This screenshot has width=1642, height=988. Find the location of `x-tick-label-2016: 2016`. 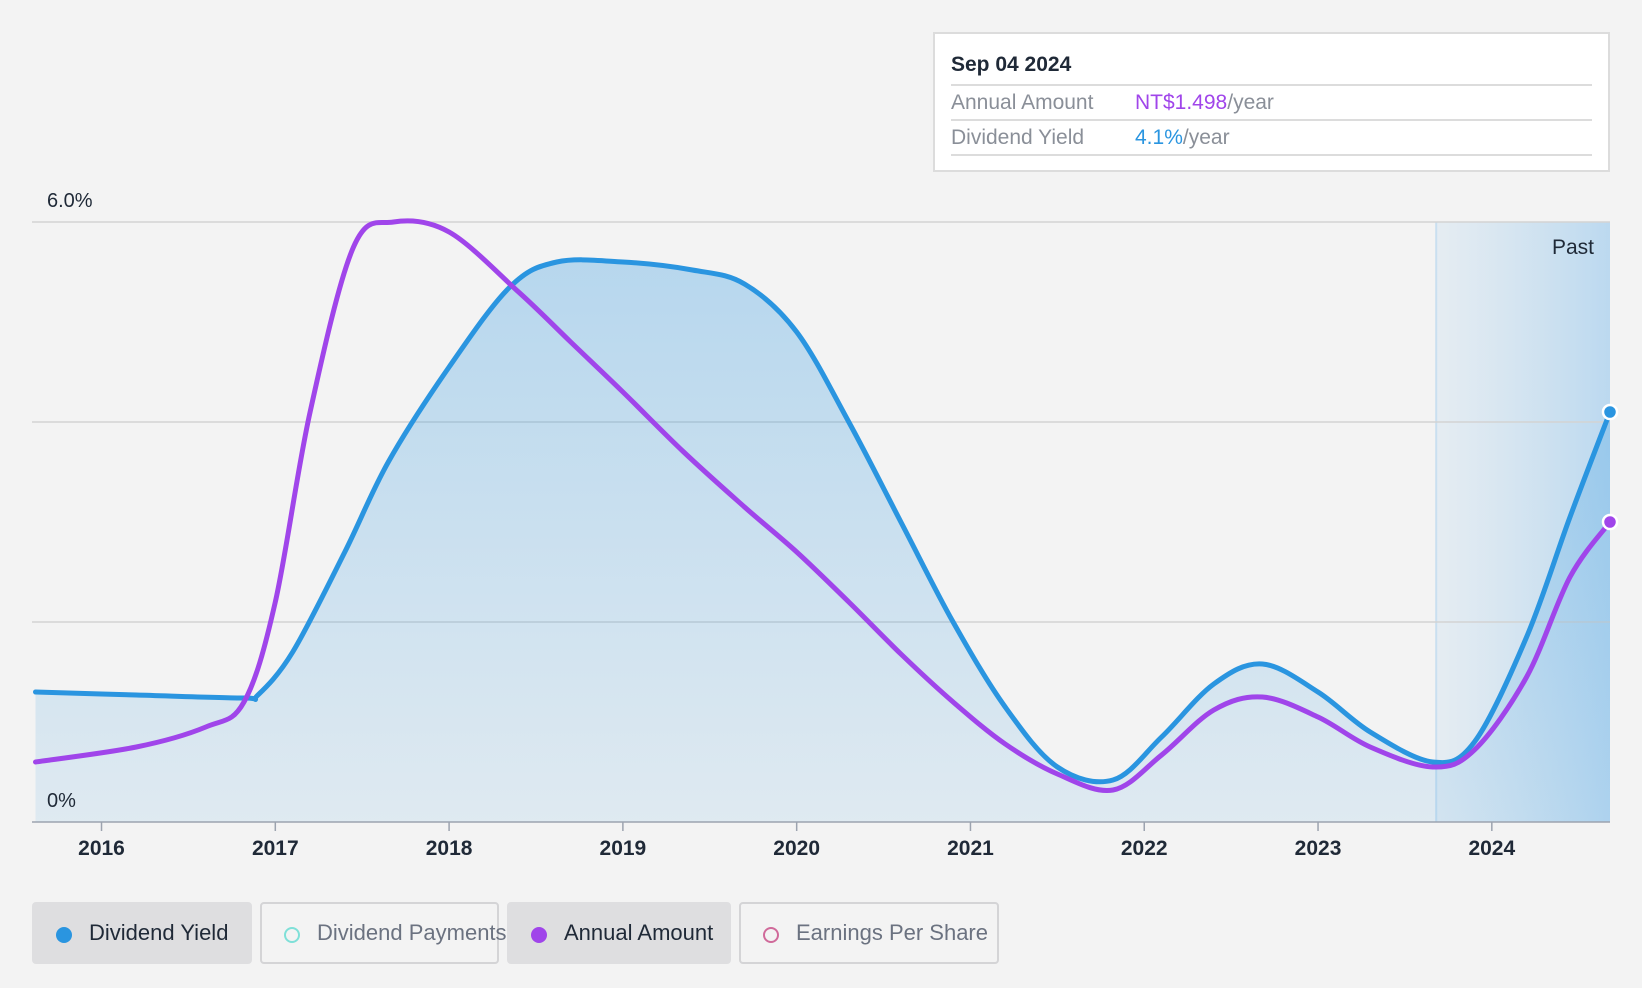

x-tick-label-2016: 2016 is located at coordinates (101, 848).